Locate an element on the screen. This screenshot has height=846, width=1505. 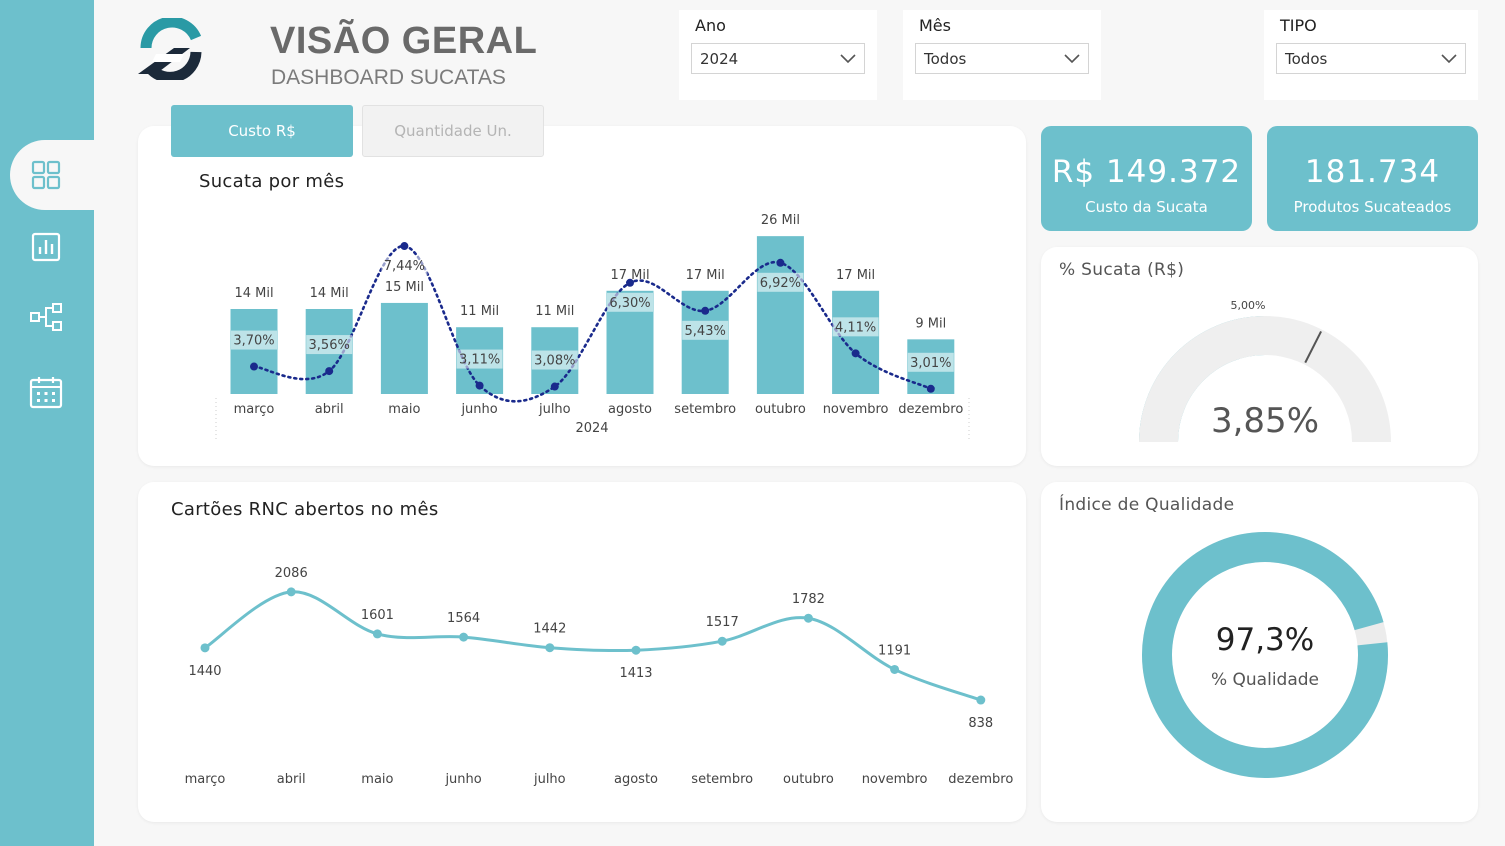
pct-label: 7,44% is located at coordinates (404, 266).